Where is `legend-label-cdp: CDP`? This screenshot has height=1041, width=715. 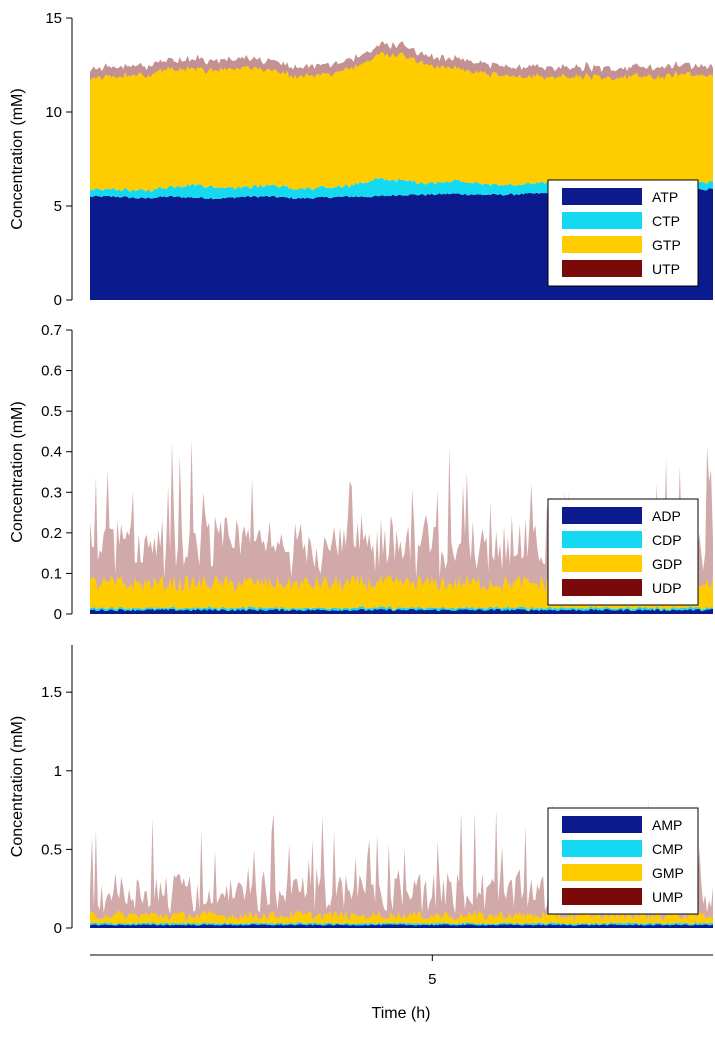
legend-label-cdp: CDP is located at coordinates (667, 540).